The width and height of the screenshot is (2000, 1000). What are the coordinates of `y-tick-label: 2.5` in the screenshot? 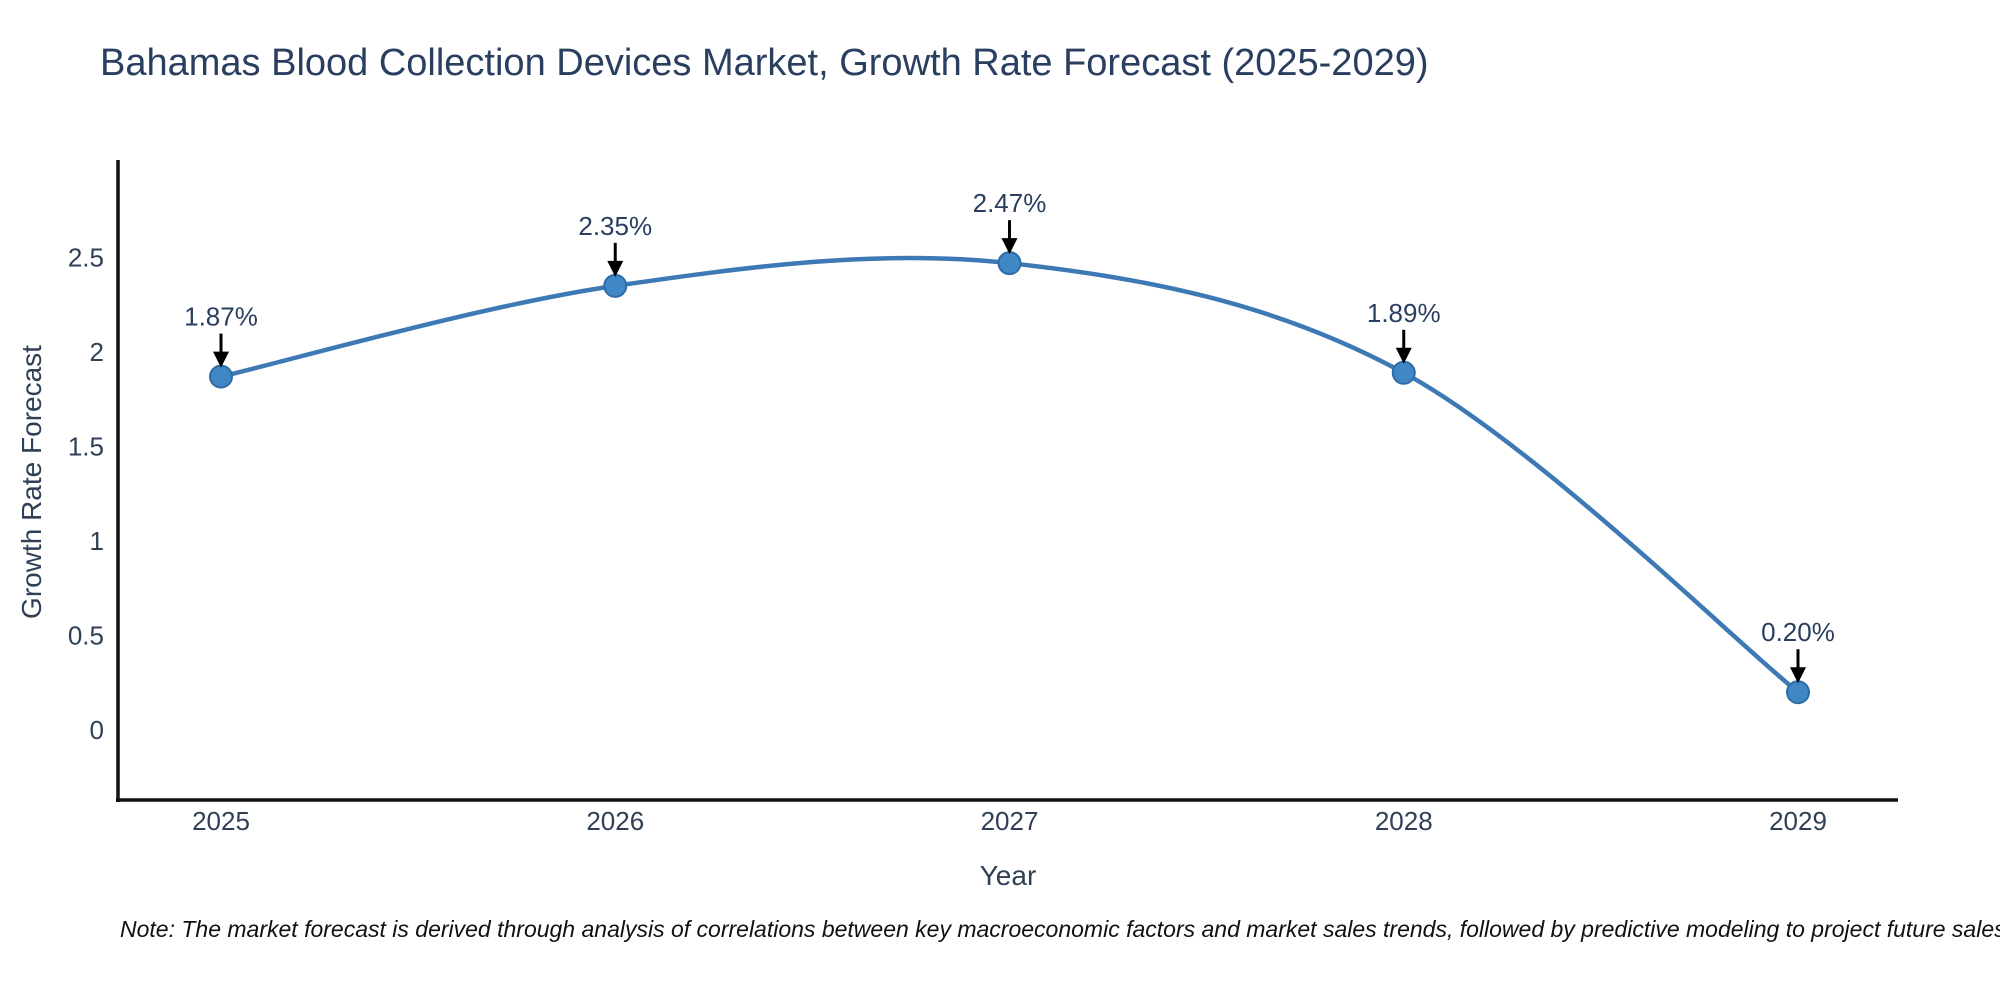 It's located at (86, 258).